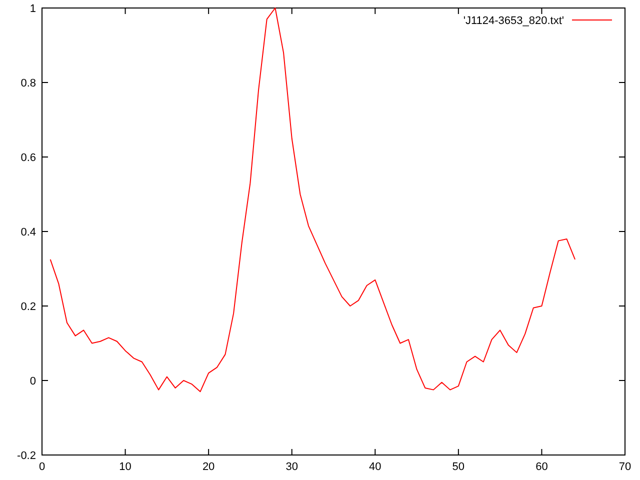 This screenshot has height=480, width=640. What do you see at coordinates (513, 21) in the screenshot?
I see `legend-label: 'J1124-3653_820.txt'` at bounding box center [513, 21].